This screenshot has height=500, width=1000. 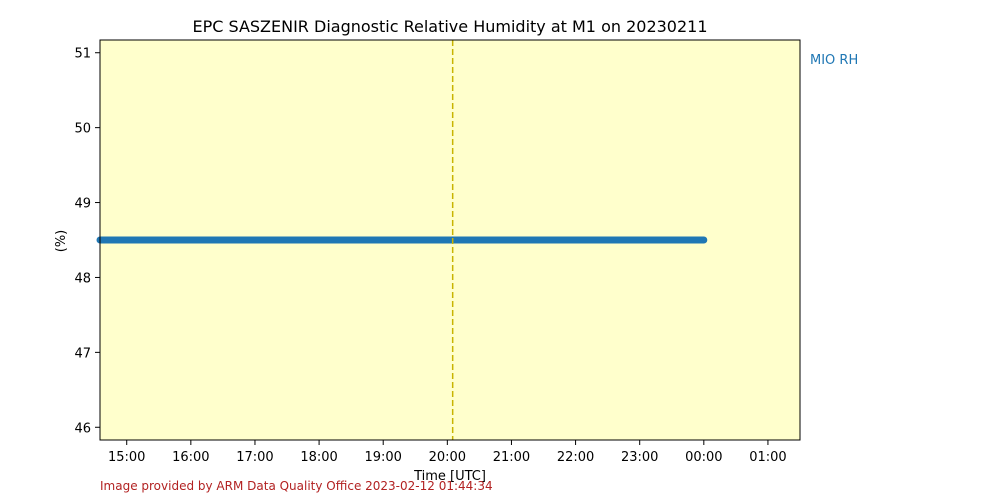 What do you see at coordinates (318, 457) in the screenshot?
I see `x-tick-label: 18:00` at bounding box center [318, 457].